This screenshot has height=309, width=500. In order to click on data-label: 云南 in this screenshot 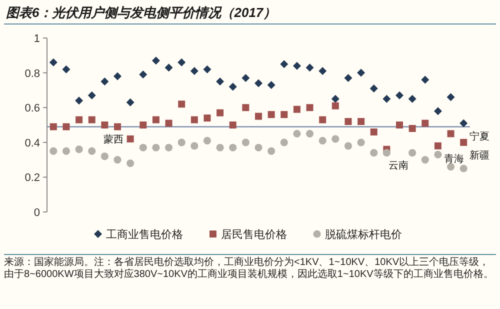, I will do `click(398, 165)`.